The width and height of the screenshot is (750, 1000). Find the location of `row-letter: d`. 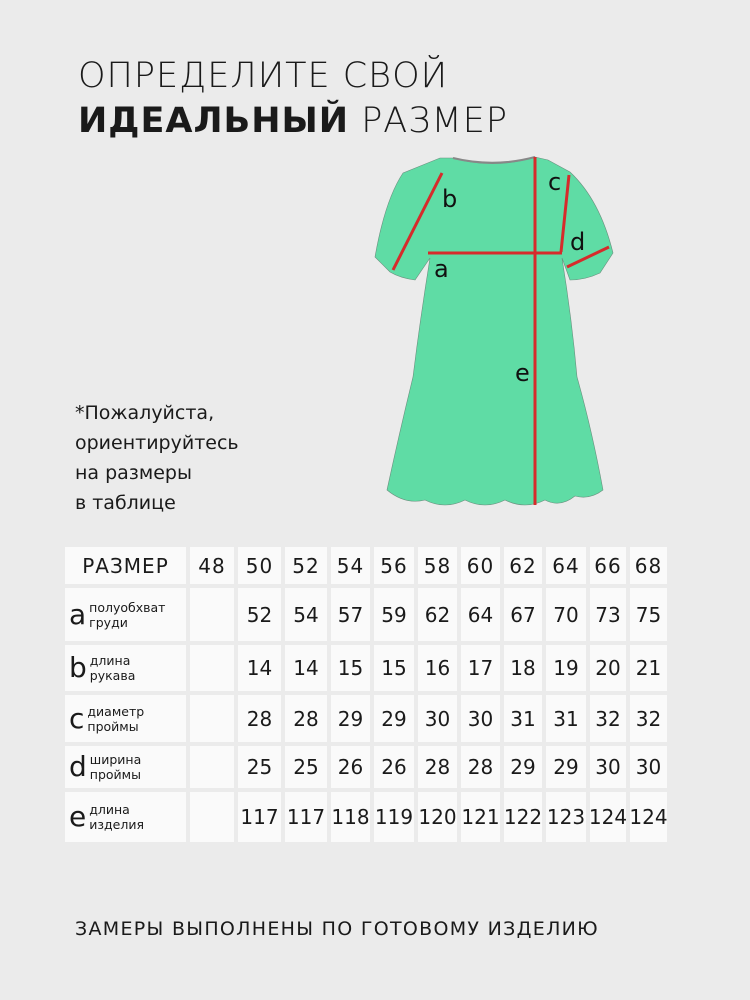

row-letter: d is located at coordinates (78, 766).